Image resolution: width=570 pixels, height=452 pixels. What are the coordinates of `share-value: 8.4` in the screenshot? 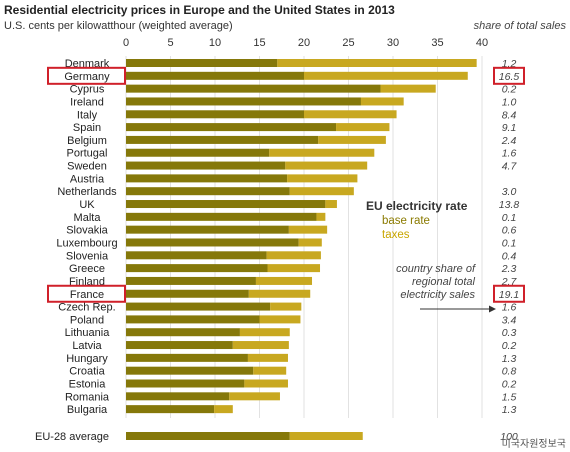 It's located at (509, 115).